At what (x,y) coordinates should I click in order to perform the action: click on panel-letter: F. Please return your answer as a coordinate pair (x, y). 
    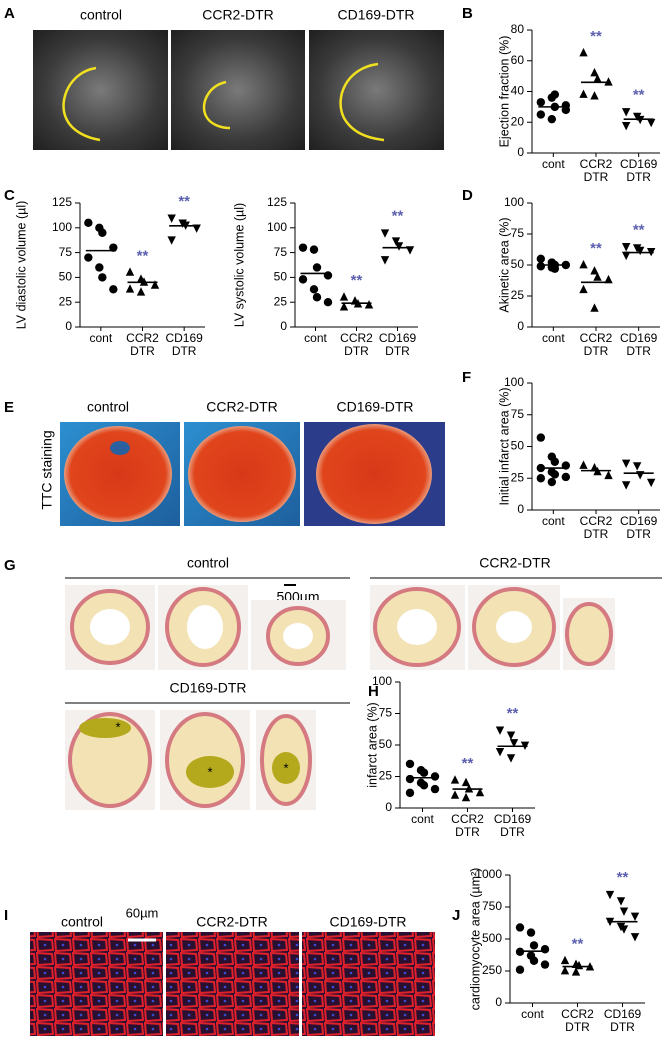
    Looking at the image, I should click on (466, 377).